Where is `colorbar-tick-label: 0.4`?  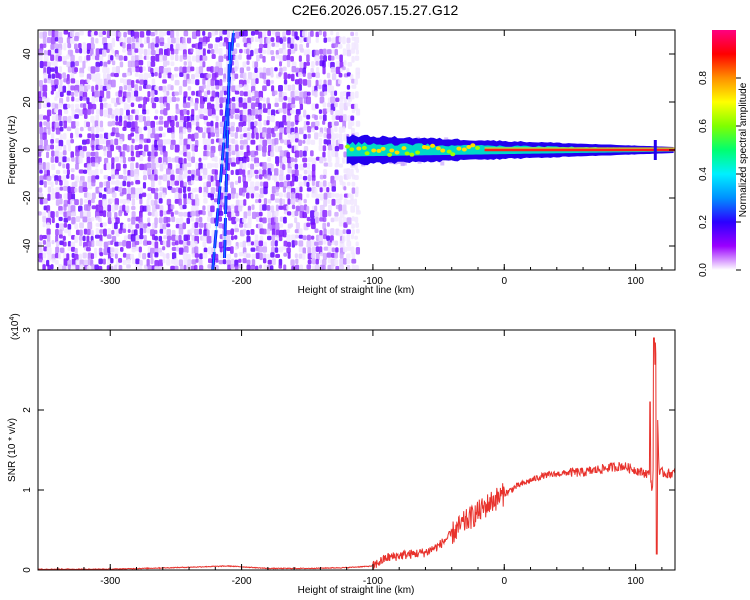
colorbar-tick-label: 0.4 is located at coordinates (703, 174).